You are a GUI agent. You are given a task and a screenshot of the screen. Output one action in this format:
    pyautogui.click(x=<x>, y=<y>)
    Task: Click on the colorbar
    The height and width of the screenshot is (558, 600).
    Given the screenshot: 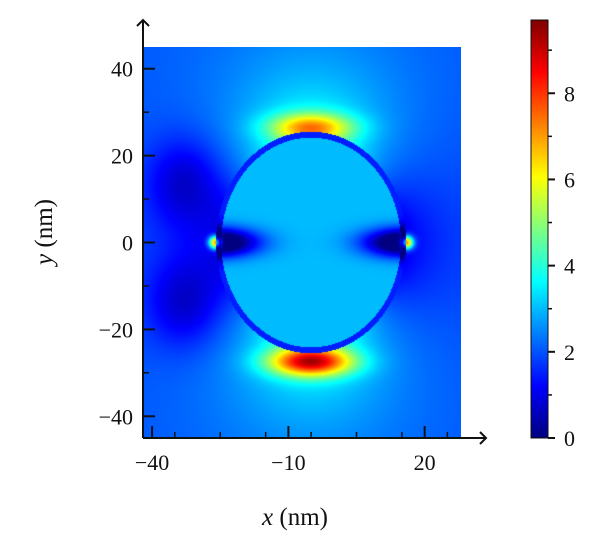 What is the action you would take?
    pyautogui.click(x=539, y=229)
    